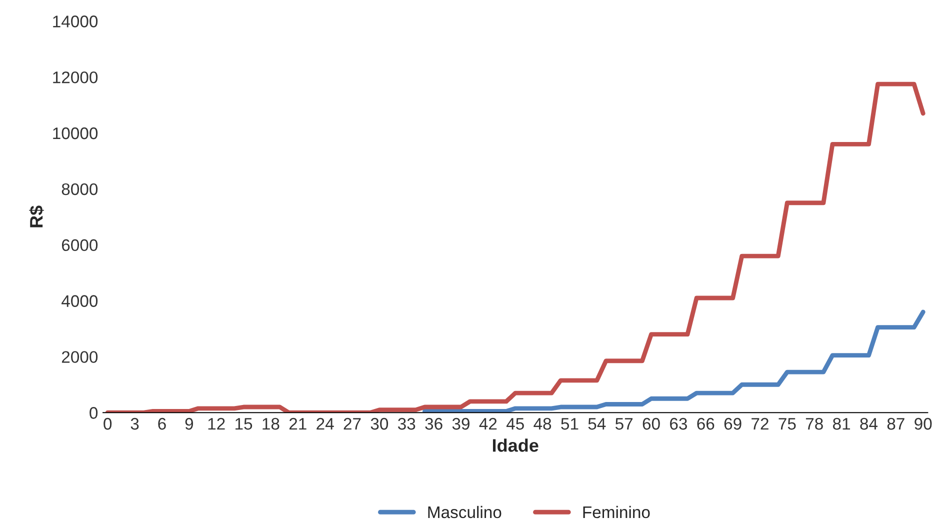 The image size is (937, 529). Describe the element at coordinates (923, 424) in the screenshot. I see `x-tick-label: 90` at that location.